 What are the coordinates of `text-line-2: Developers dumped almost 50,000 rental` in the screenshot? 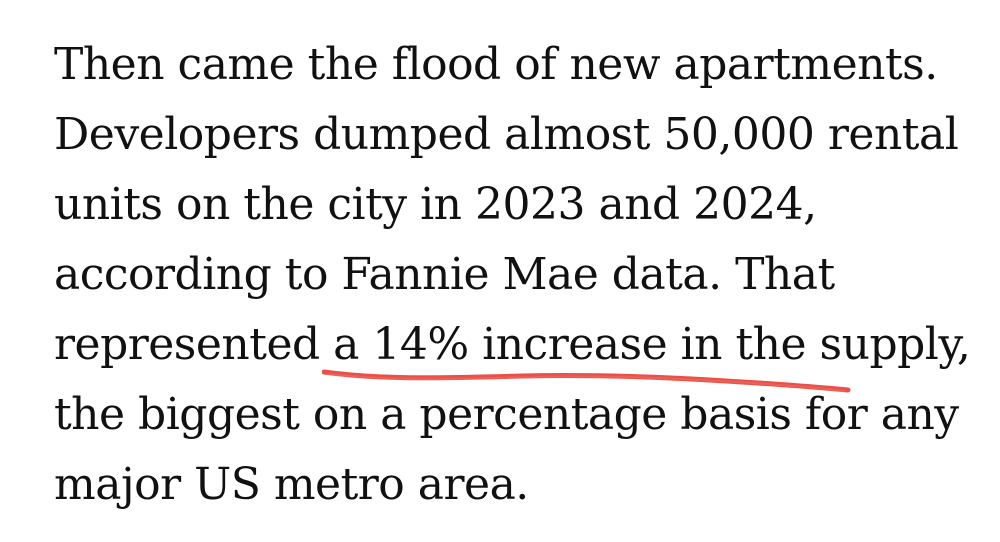 It's located at (506, 134).